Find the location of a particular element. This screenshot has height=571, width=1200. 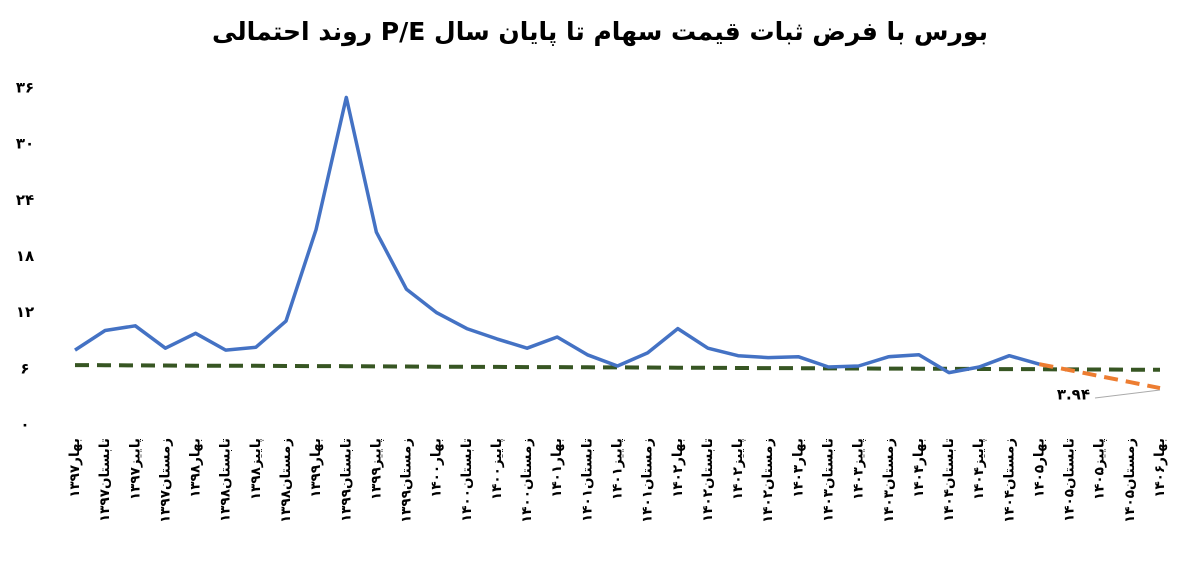

y-tick-label: ۲۴ is located at coordinates (25, 200).